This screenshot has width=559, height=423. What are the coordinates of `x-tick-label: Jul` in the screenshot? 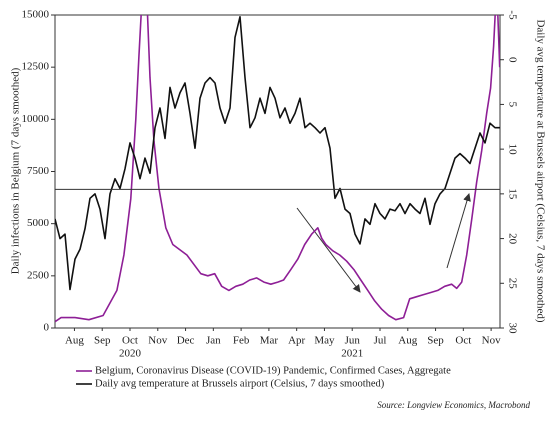 It's located at (380, 341).